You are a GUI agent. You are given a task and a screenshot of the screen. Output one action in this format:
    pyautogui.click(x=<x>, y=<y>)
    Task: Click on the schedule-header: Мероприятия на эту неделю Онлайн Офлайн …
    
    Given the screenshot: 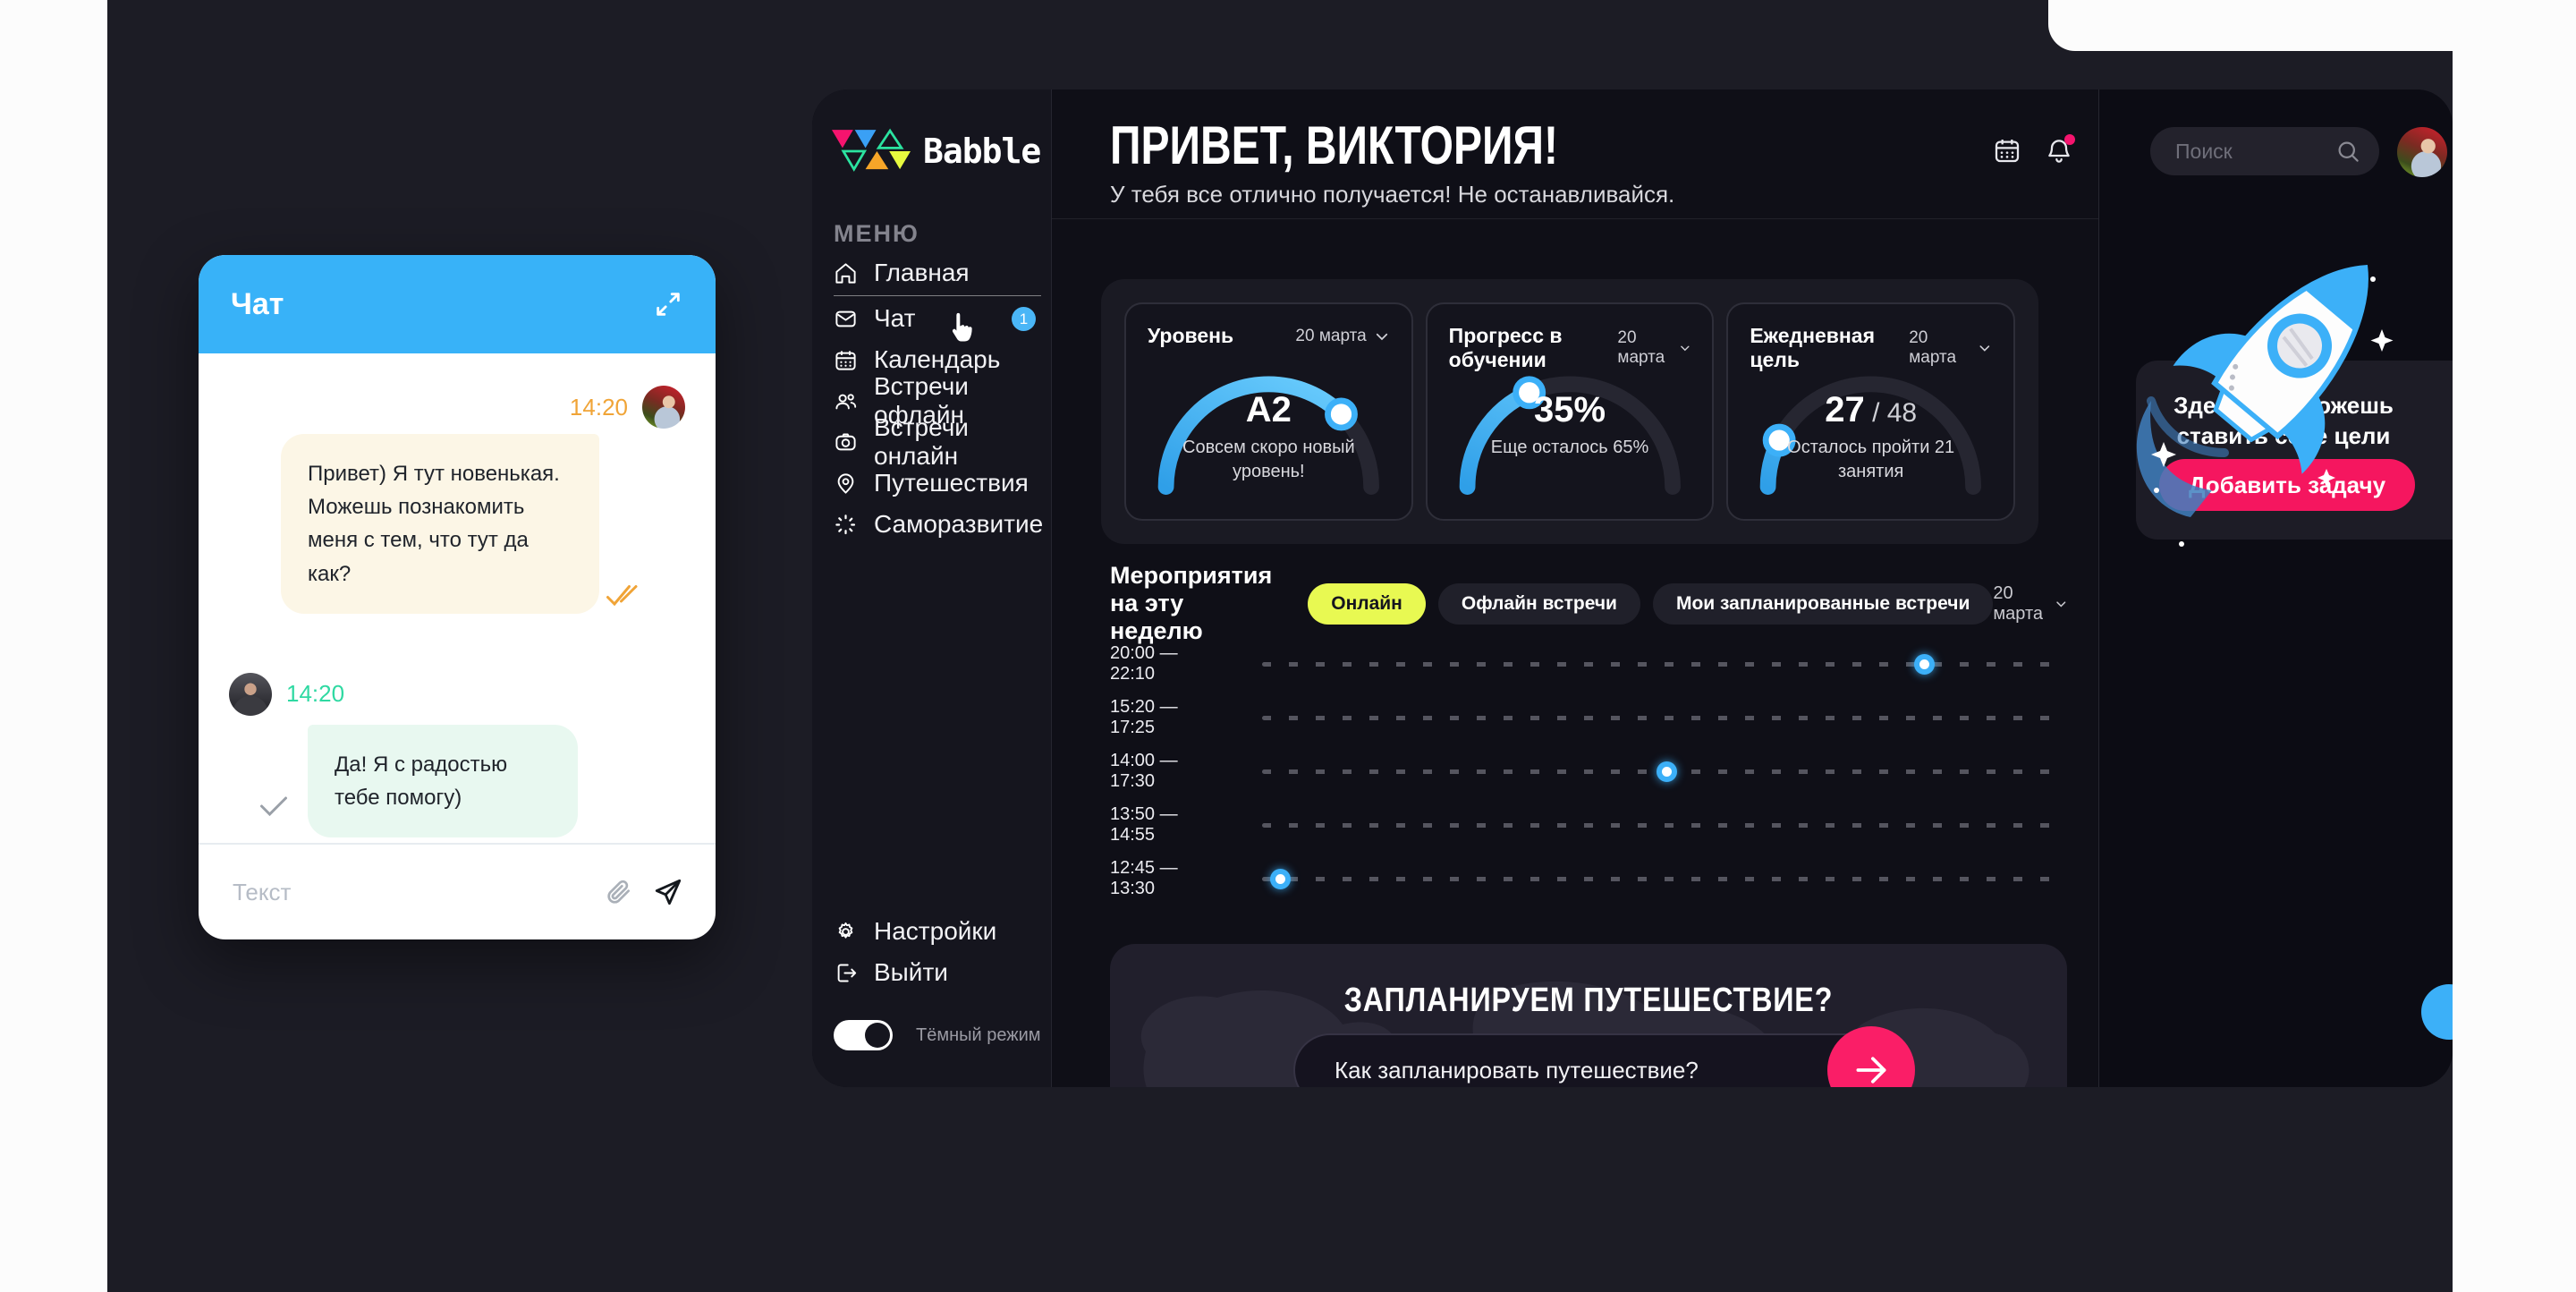 What is the action you would take?
    pyautogui.click(x=1588, y=603)
    